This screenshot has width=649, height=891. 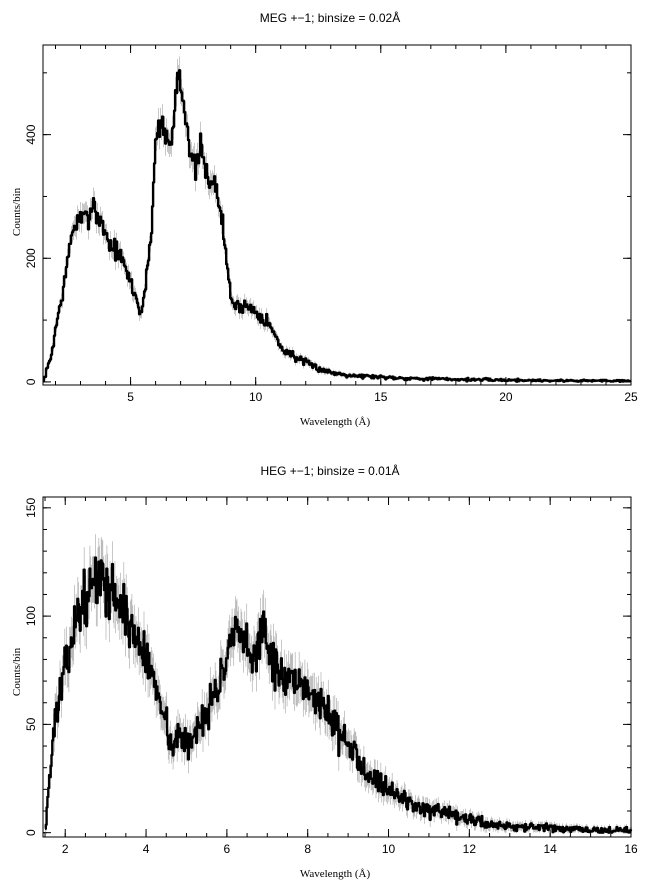 What do you see at coordinates (550, 849) in the screenshot?
I see `heg-x-tick-label: 14` at bounding box center [550, 849].